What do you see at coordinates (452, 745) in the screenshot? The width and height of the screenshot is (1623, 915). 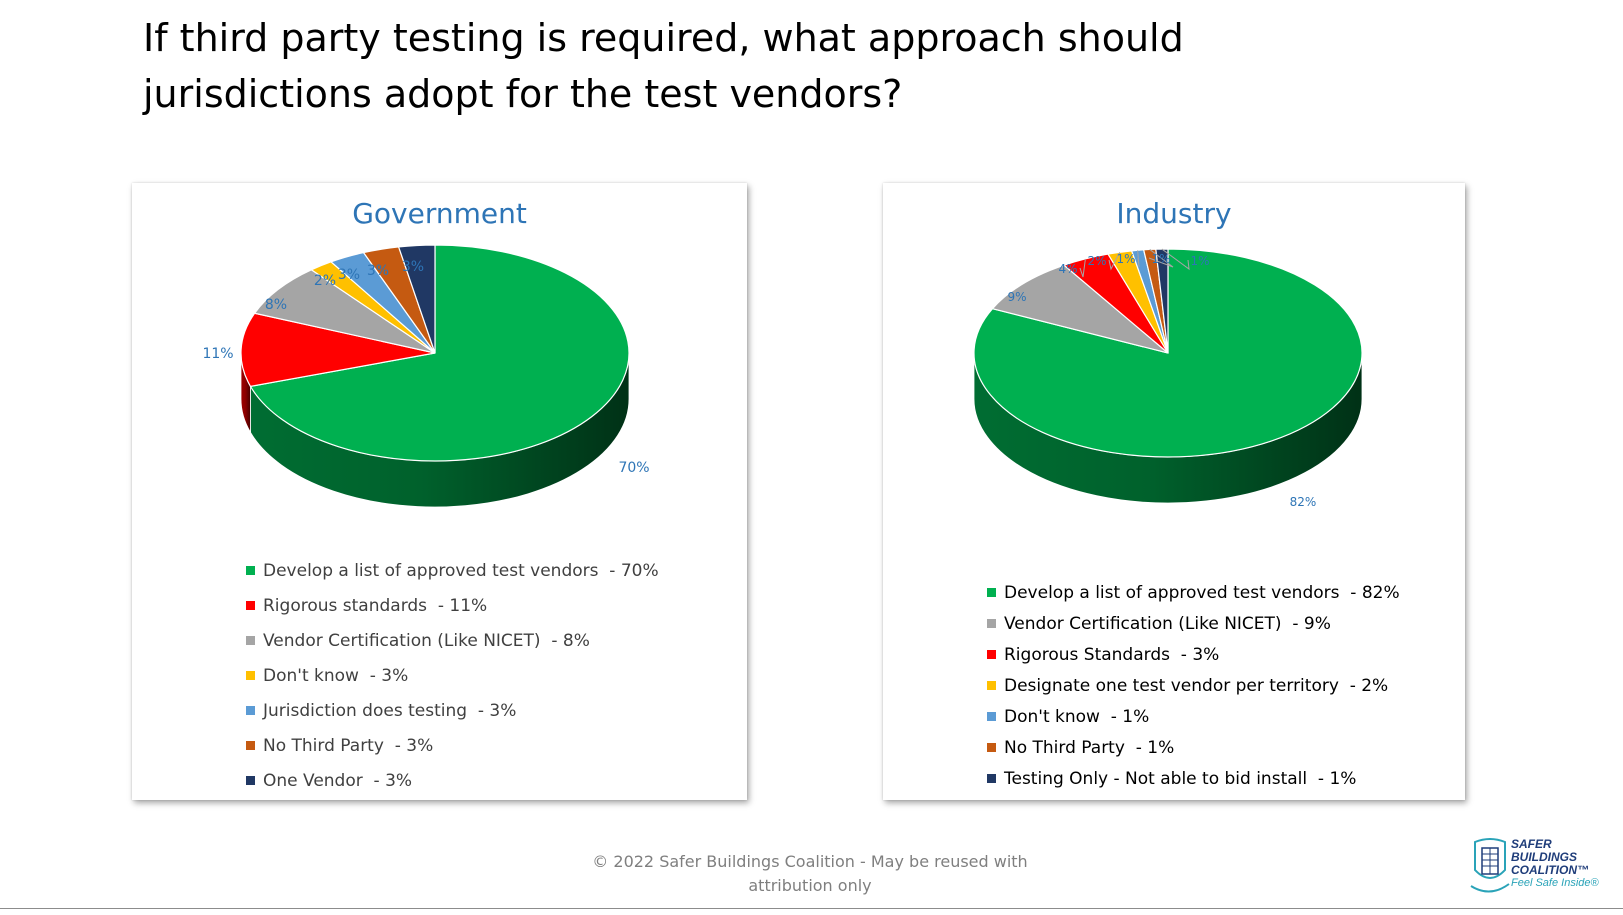 I see `legend-item-no-third-party: No Third Party - 3%` at bounding box center [452, 745].